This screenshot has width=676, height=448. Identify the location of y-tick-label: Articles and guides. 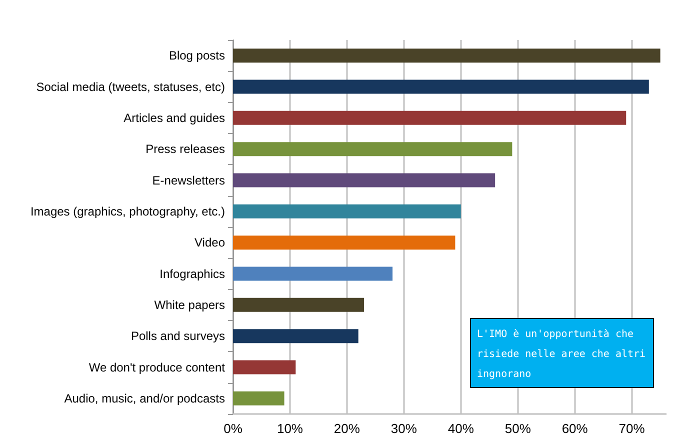
(174, 117).